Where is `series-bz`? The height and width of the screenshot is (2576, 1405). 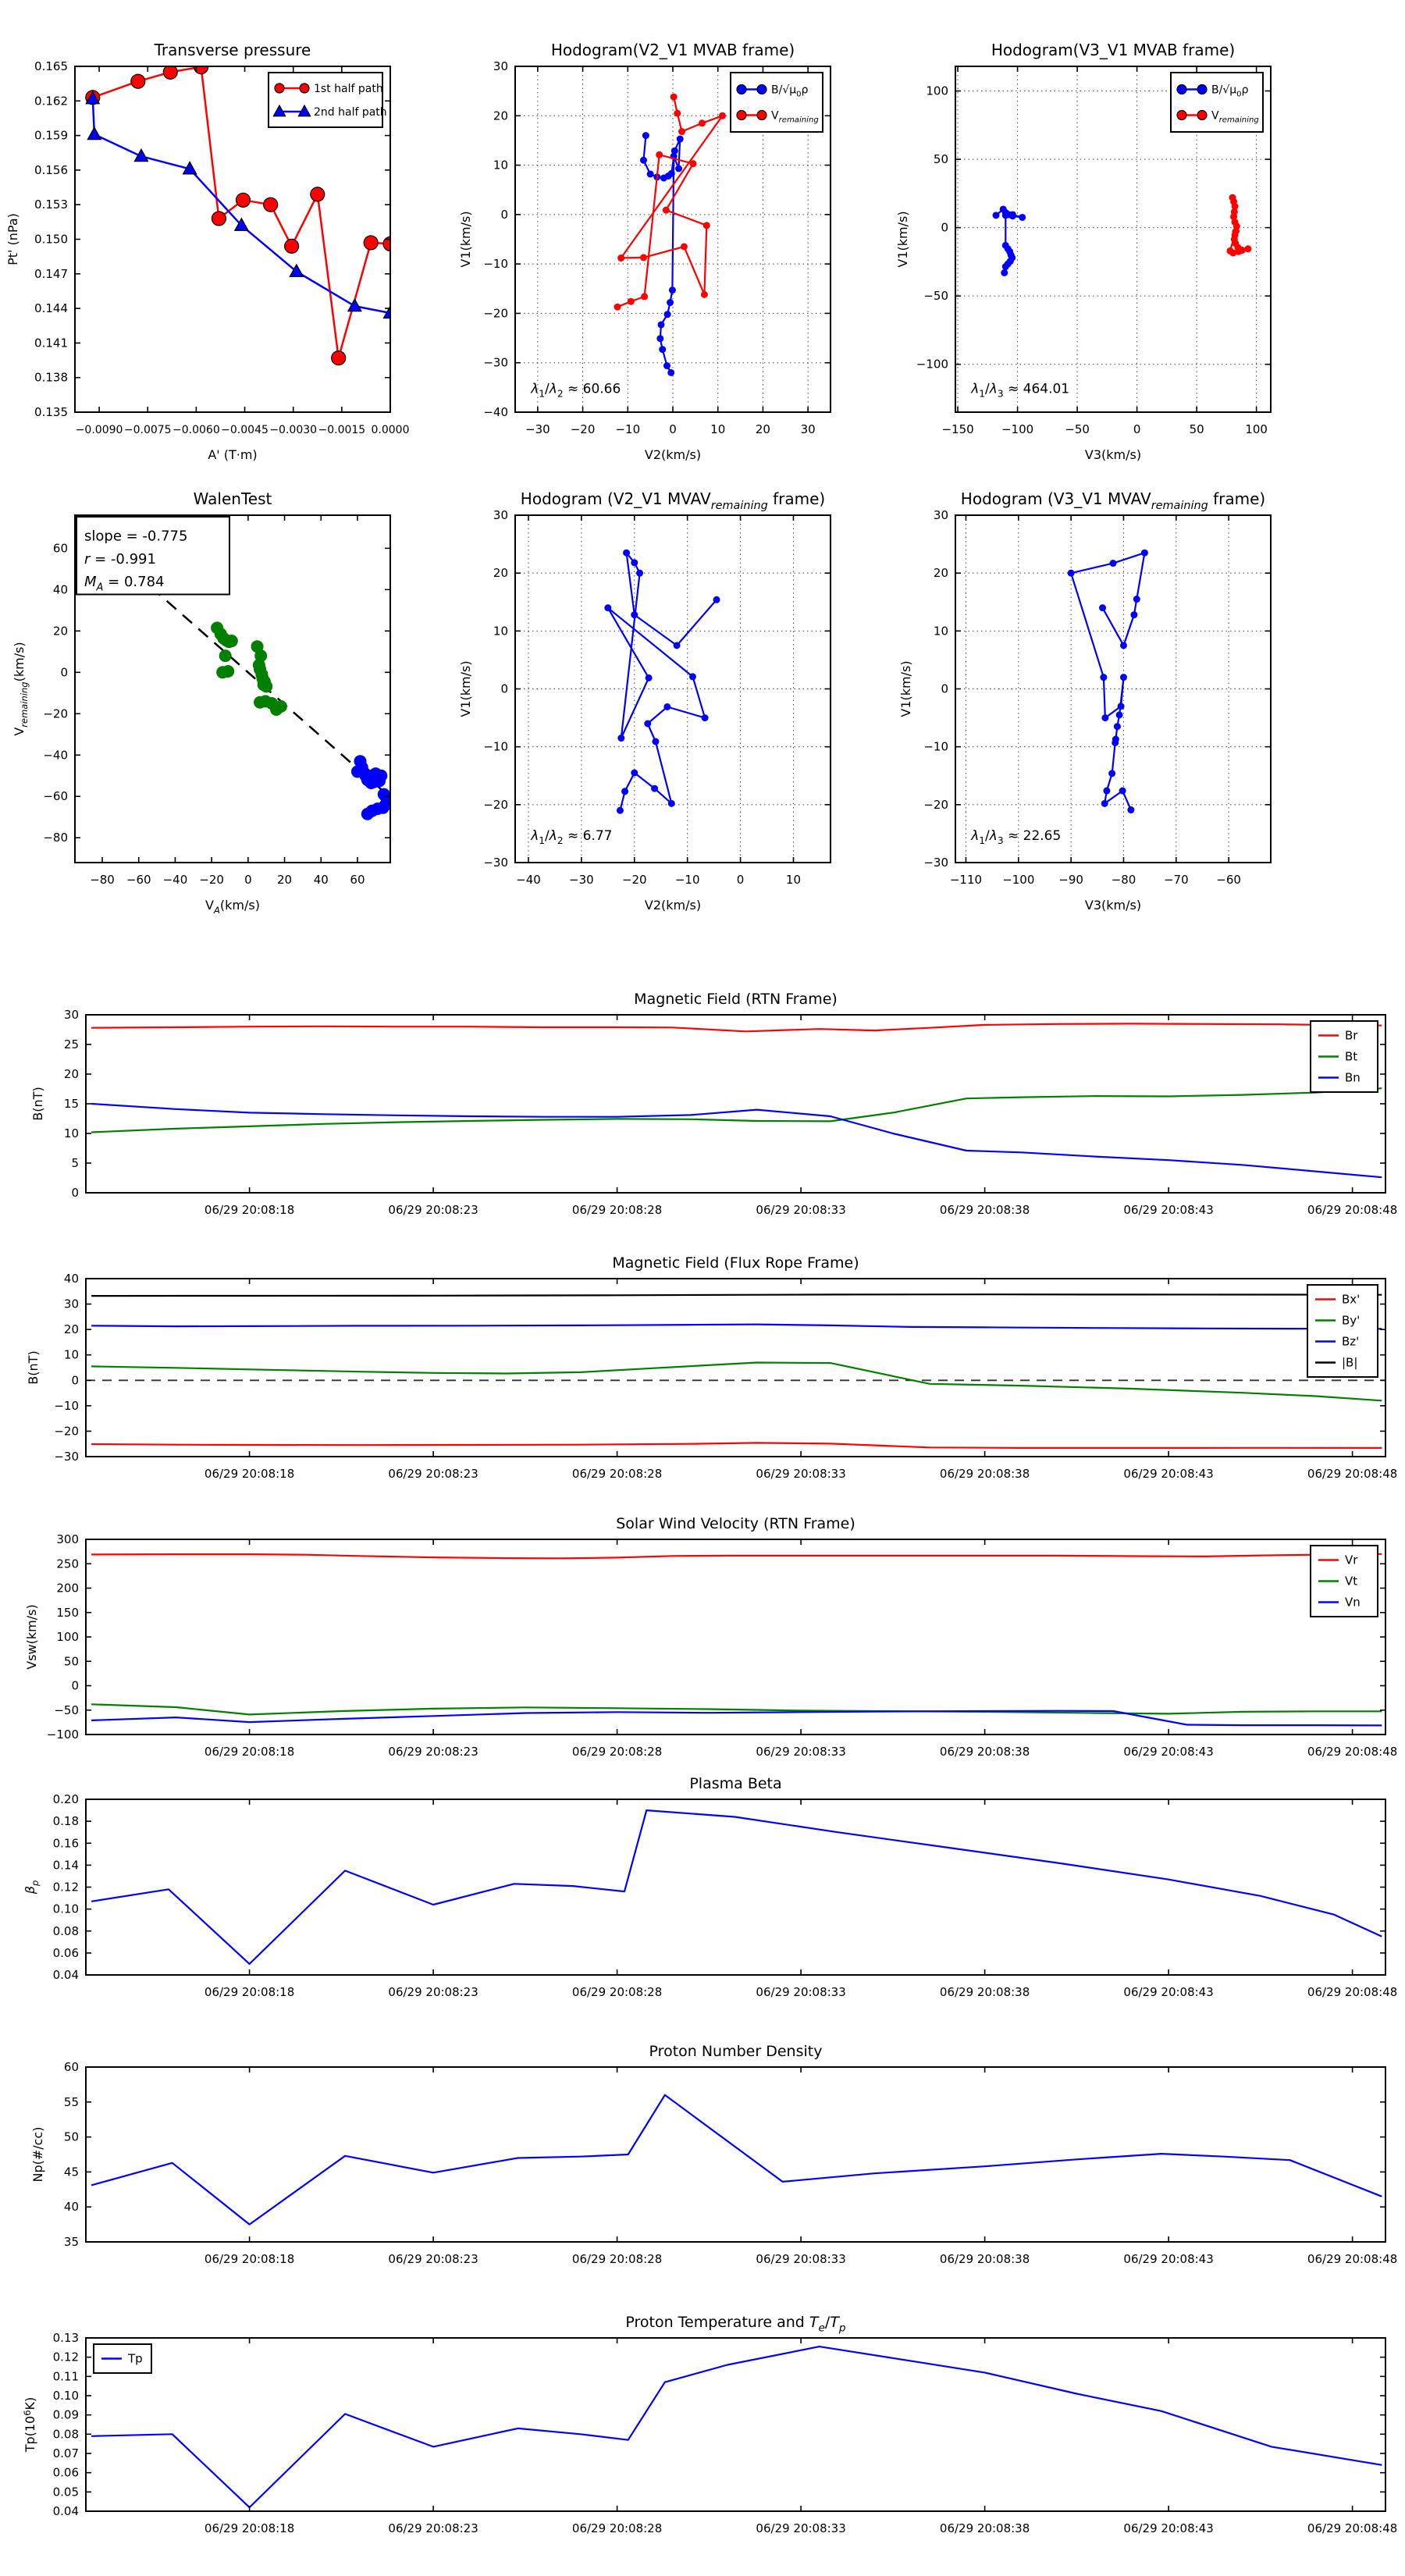
series-bz is located at coordinates (737, 1326).